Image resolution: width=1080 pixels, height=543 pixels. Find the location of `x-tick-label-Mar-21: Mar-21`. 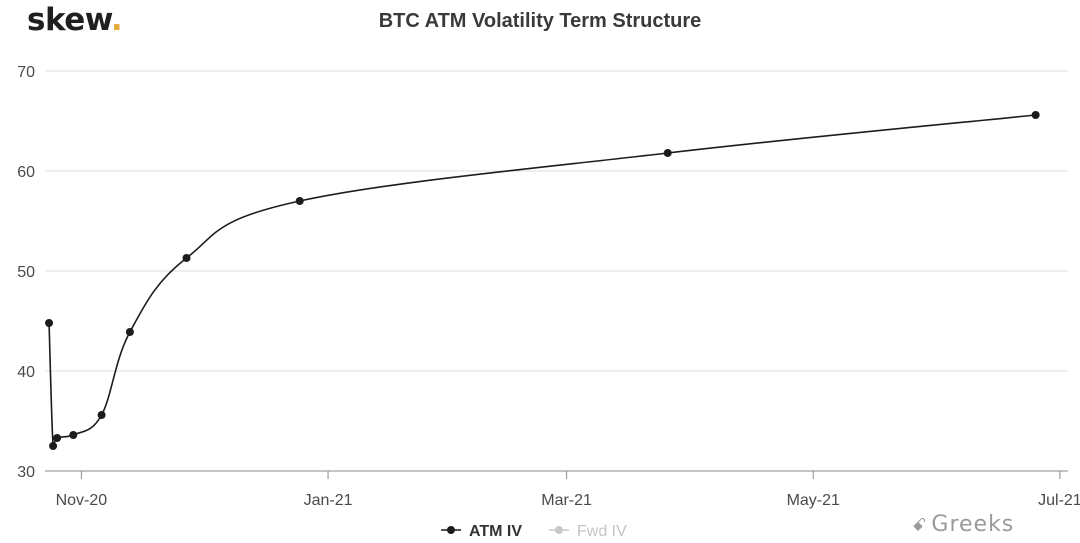

x-tick-label-Mar-21: Mar-21 is located at coordinates (566, 500).